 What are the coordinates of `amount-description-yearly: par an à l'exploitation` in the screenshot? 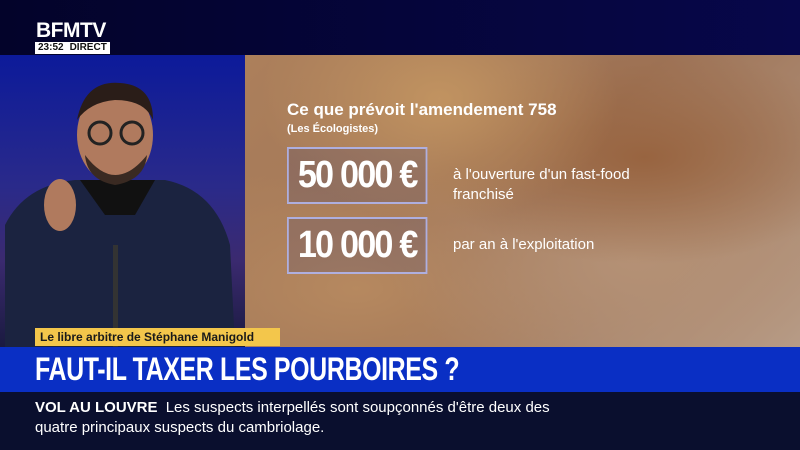 It's located at (524, 244).